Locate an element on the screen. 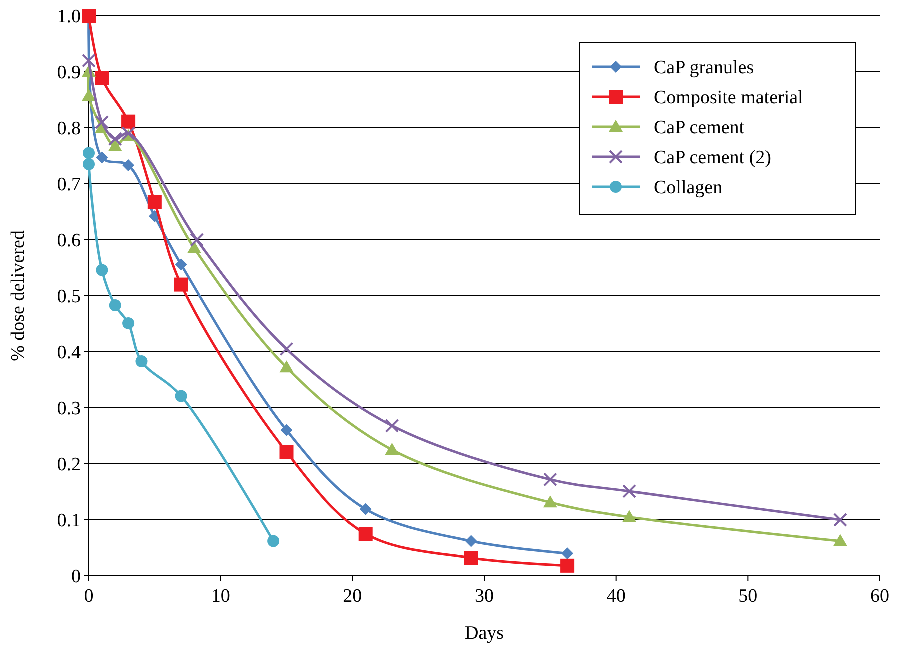 The height and width of the screenshot is (649, 898). y-tick-label: 0.4 is located at coordinates (69, 353).